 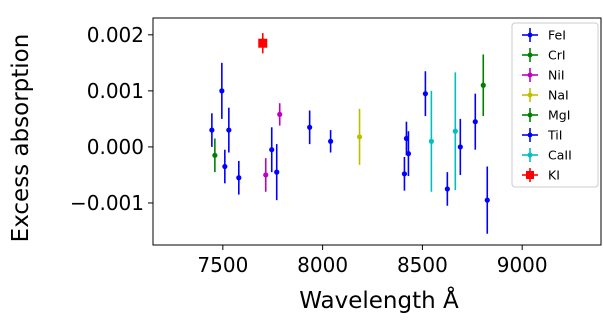 What do you see at coordinates (215, 155) in the screenshot?
I see `point-cri` at bounding box center [215, 155].